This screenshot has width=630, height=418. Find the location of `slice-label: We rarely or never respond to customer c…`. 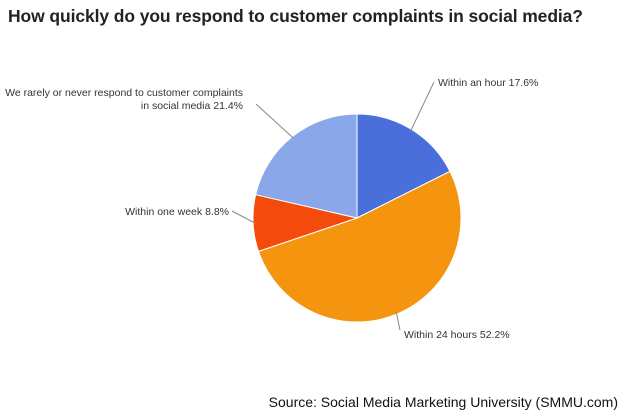

slice-label: We rarely or never respond to customer c… is located at coordinates (124, 99).